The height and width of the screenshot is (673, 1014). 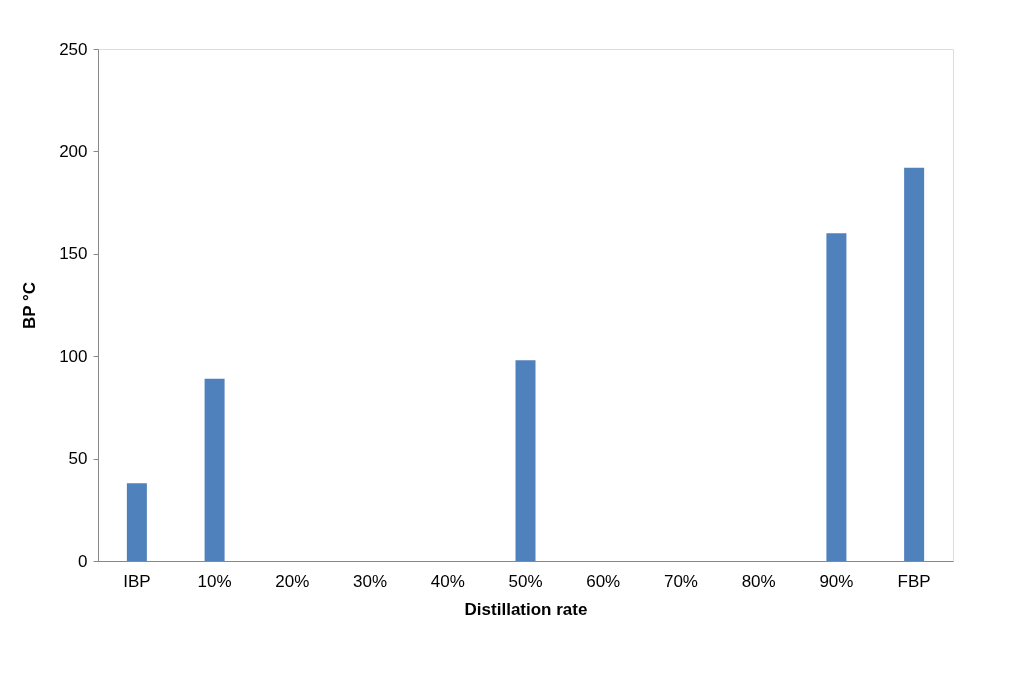 What do you see at coordinates (73, 151) in the screenshot?
I see `y-tick-label: 200` at bounding box center [73, 151].